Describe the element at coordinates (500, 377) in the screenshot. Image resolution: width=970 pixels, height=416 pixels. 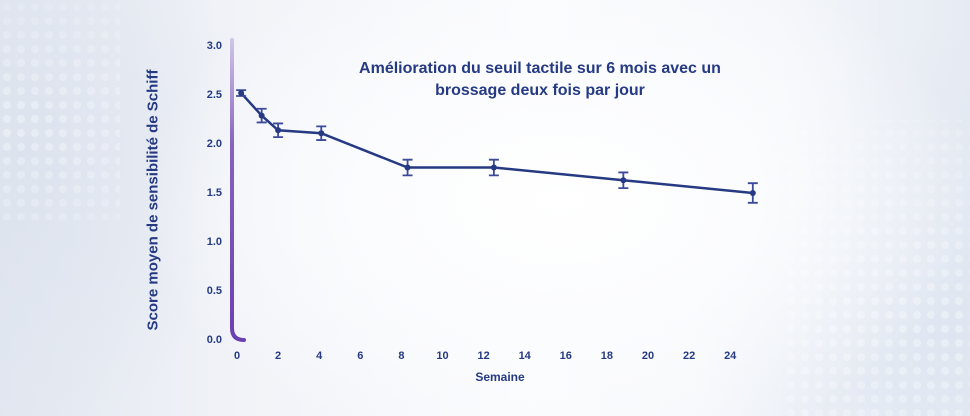
I see `x-axis-label: Semaine` at that location.